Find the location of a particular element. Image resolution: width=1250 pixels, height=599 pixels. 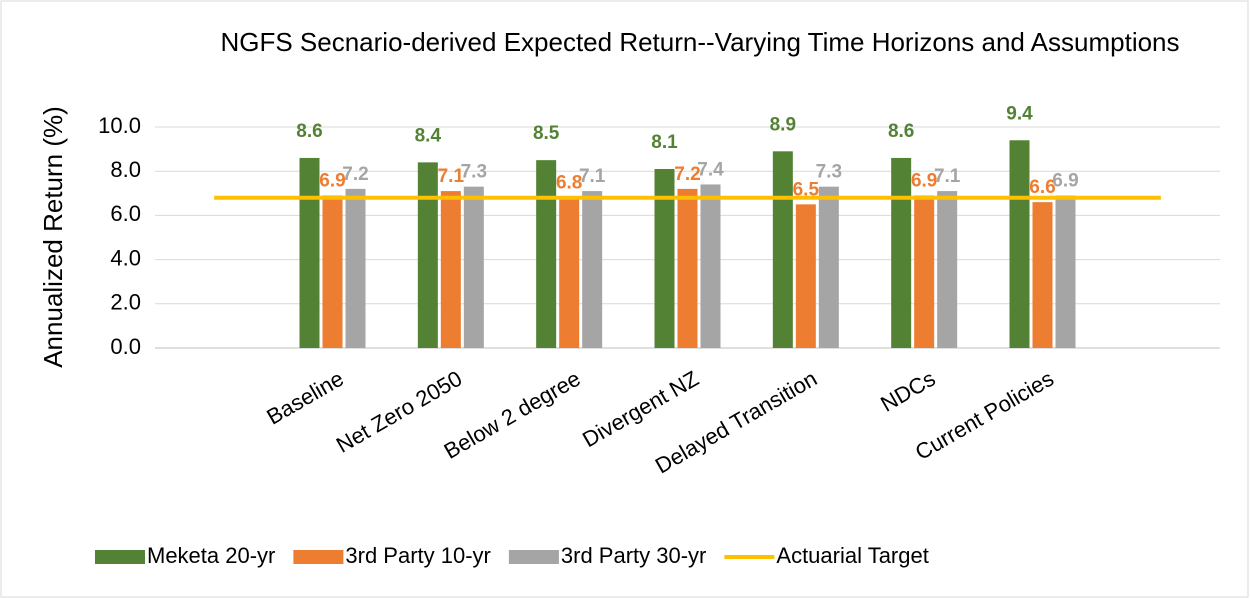

data-label: 7.4 is located at coordinates (710, 169).